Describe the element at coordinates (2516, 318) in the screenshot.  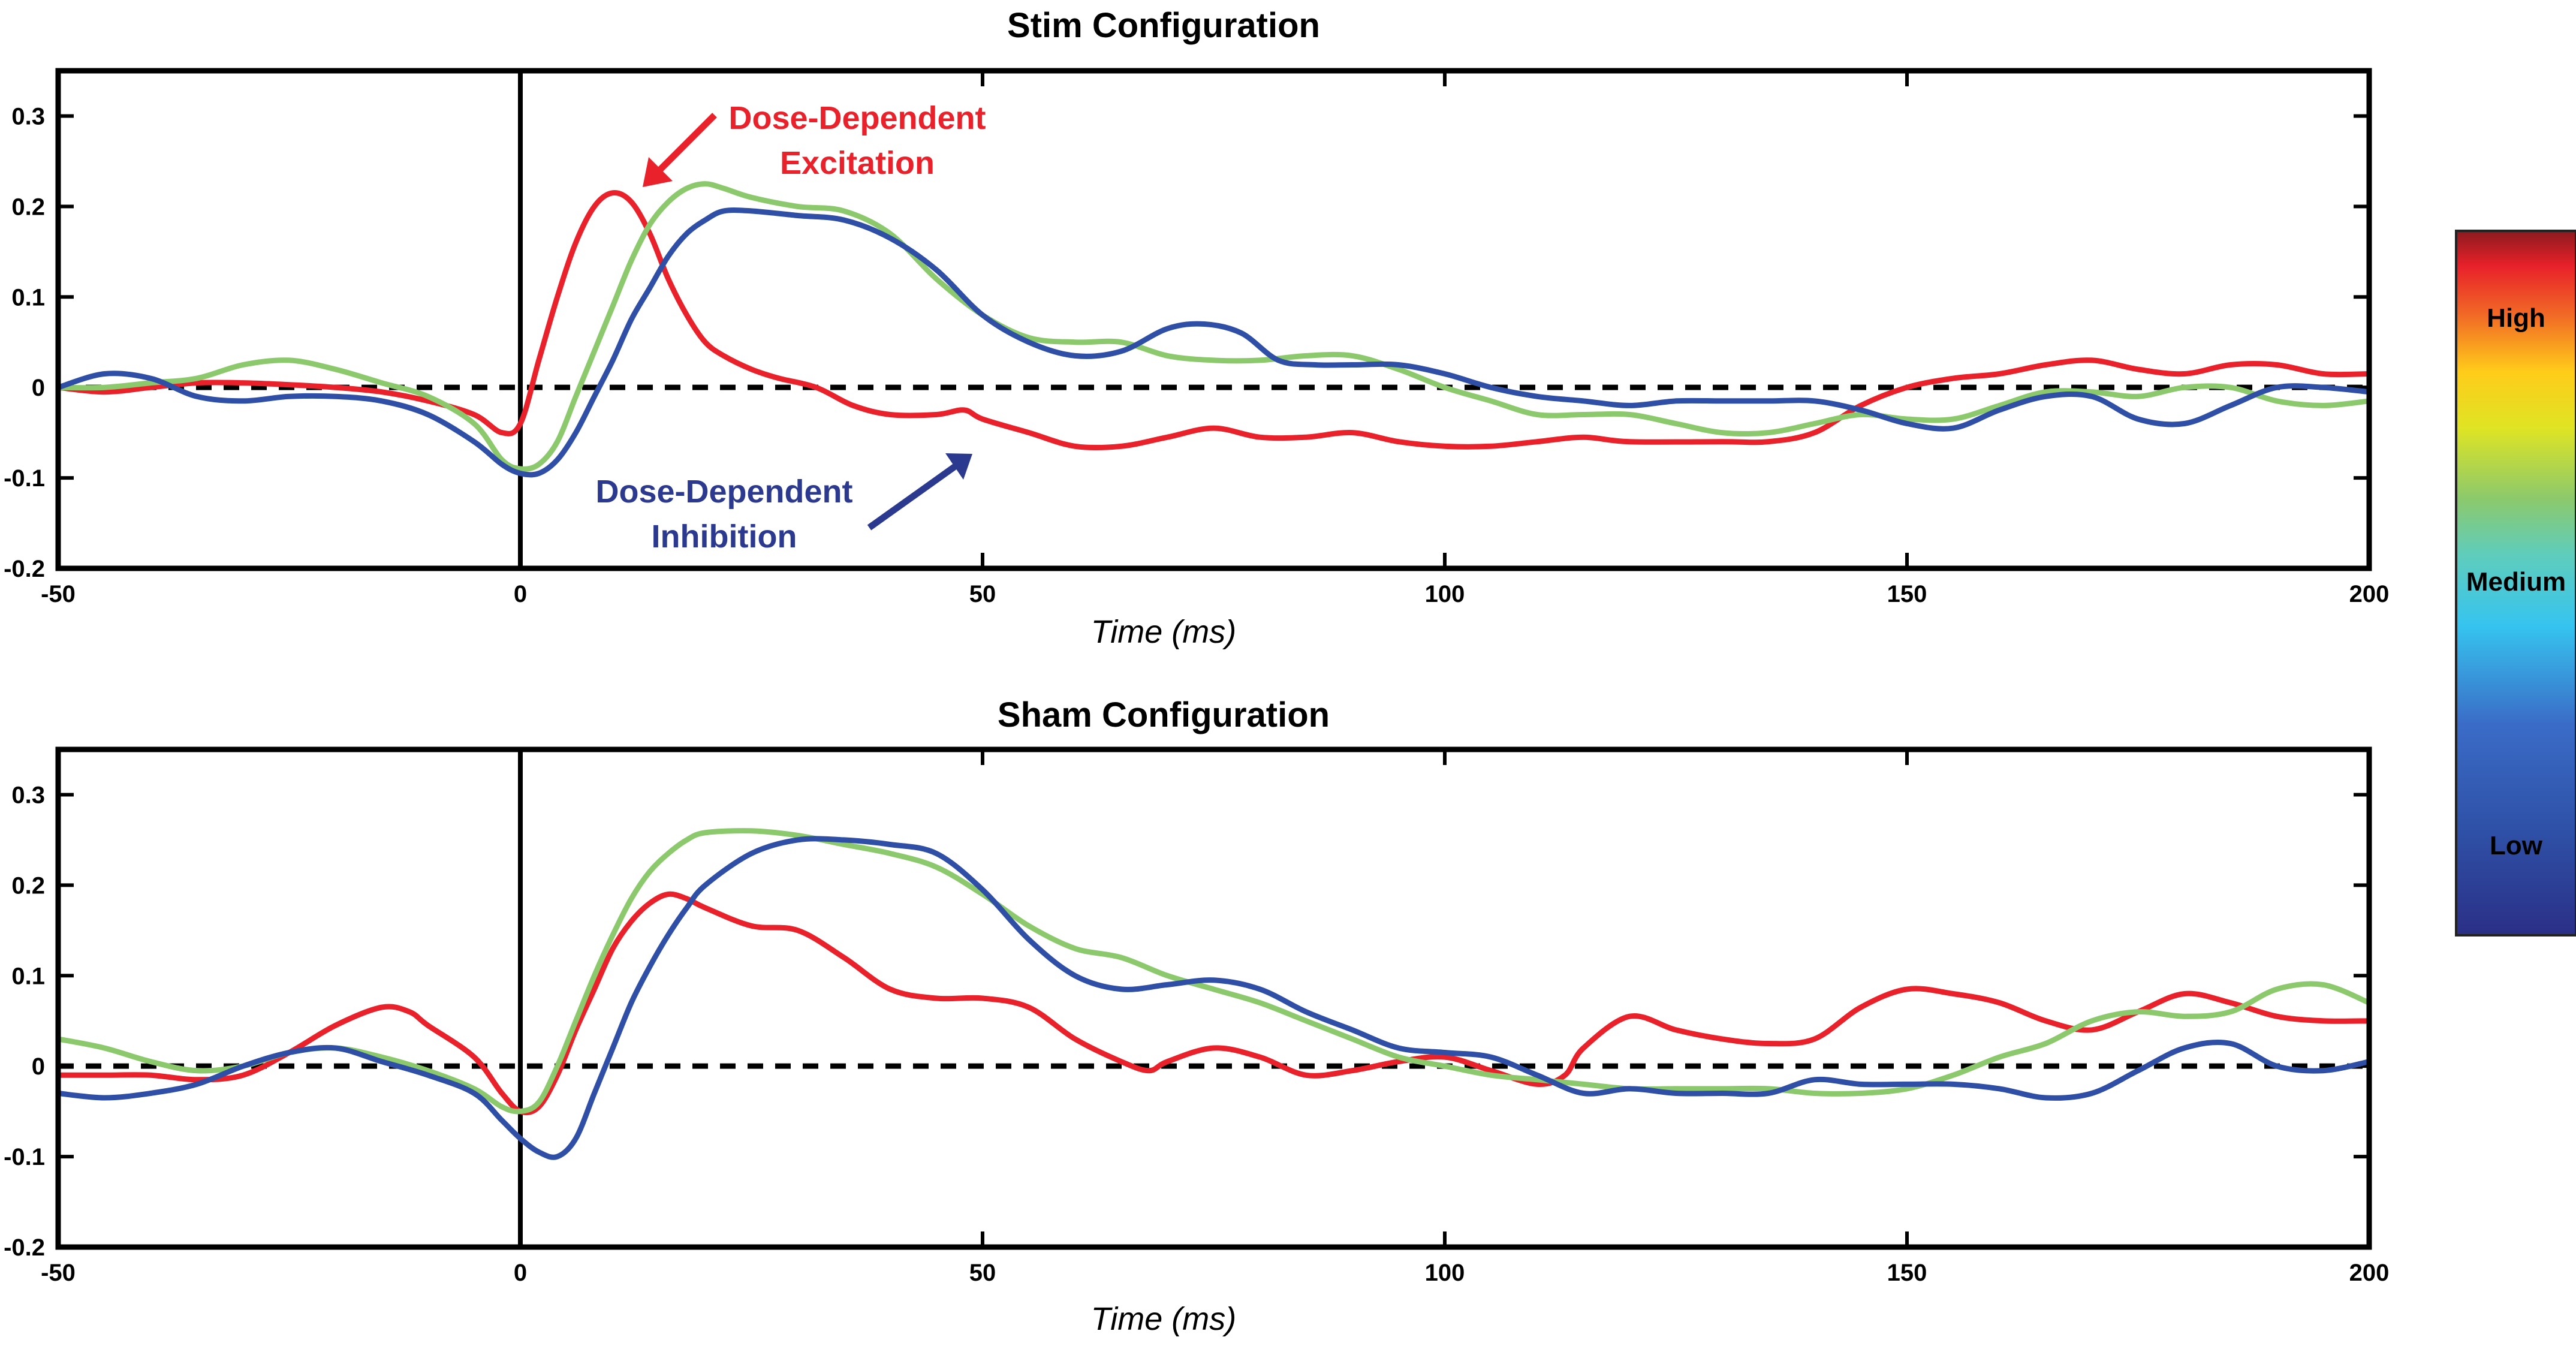
I see `colorbar-label-high: High` at that location.